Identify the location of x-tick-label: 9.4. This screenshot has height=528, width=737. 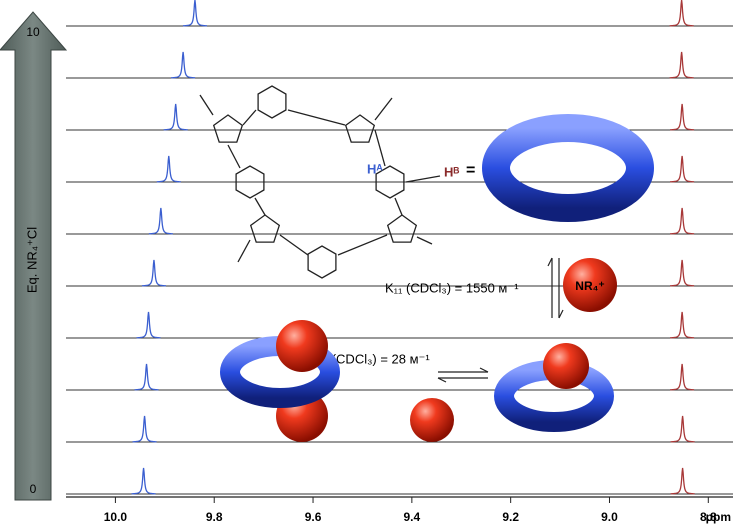
(412, 517).